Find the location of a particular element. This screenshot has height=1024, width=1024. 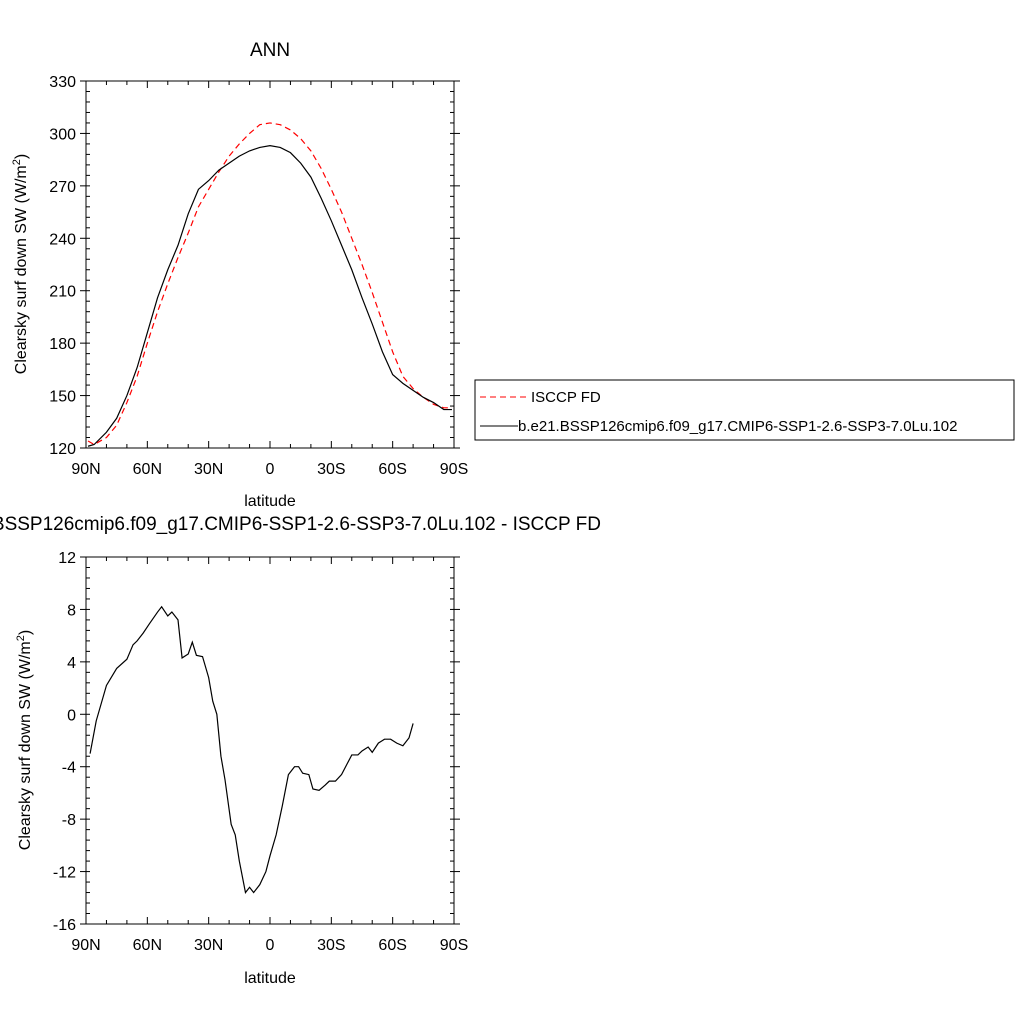

y-axis-title-difference: Clearsky surf down SW (W/m2) is located at coordinates (24, 740).